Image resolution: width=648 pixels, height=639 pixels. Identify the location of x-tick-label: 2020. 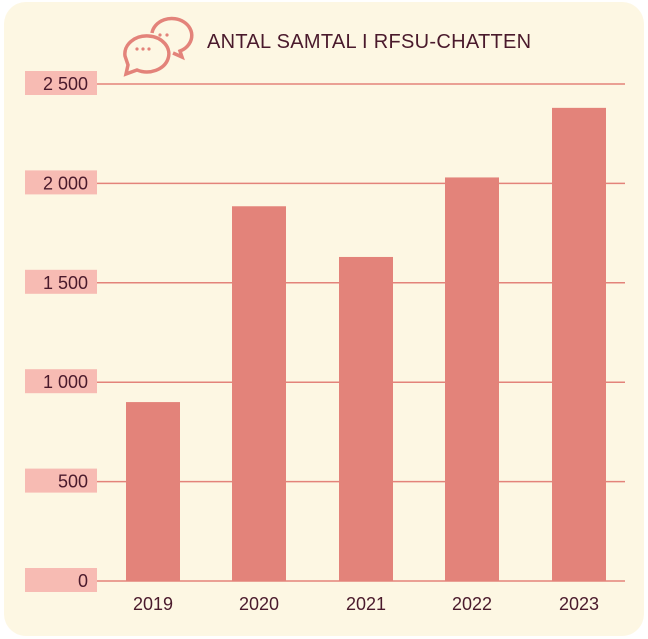
(259, 604).